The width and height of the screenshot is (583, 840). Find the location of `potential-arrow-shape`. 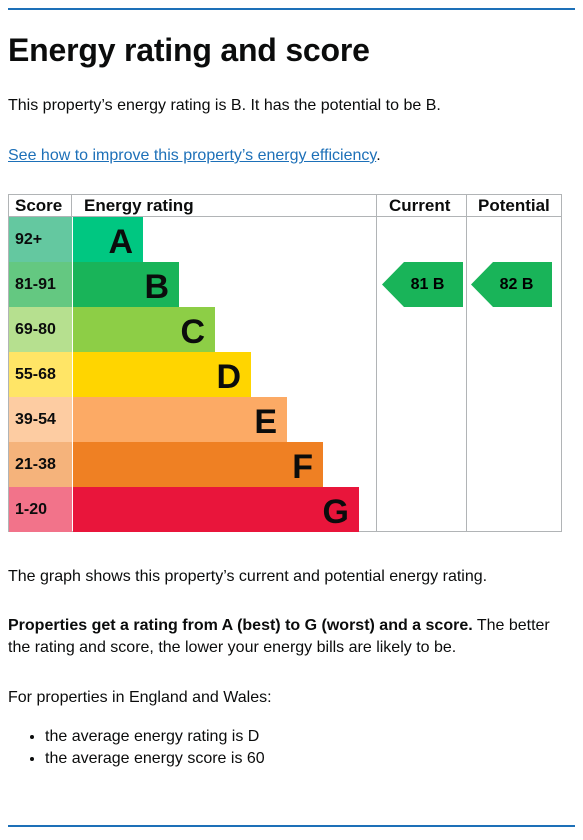

potential-arrow-shape is located at coordinates (511, 284).